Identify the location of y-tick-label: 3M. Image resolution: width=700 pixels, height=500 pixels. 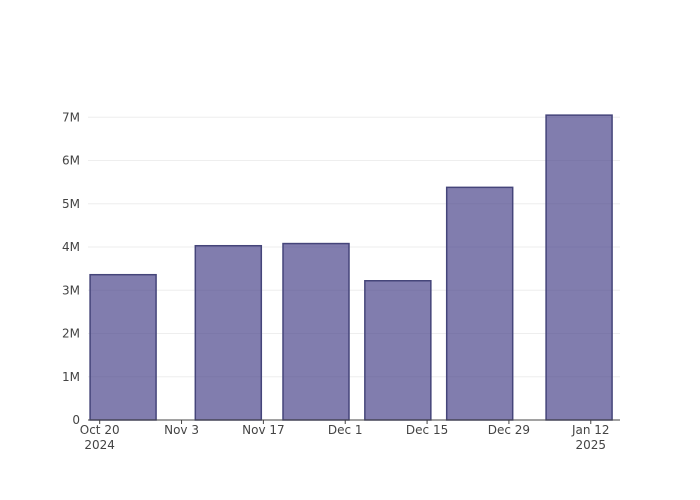
(71, 290).